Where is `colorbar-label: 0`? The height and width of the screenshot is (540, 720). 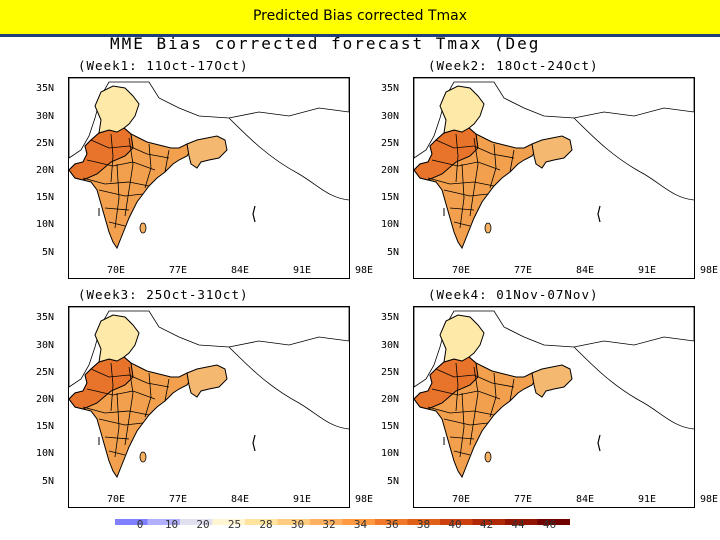
colorbar-label: 0 is located at coordinates (140, 524).